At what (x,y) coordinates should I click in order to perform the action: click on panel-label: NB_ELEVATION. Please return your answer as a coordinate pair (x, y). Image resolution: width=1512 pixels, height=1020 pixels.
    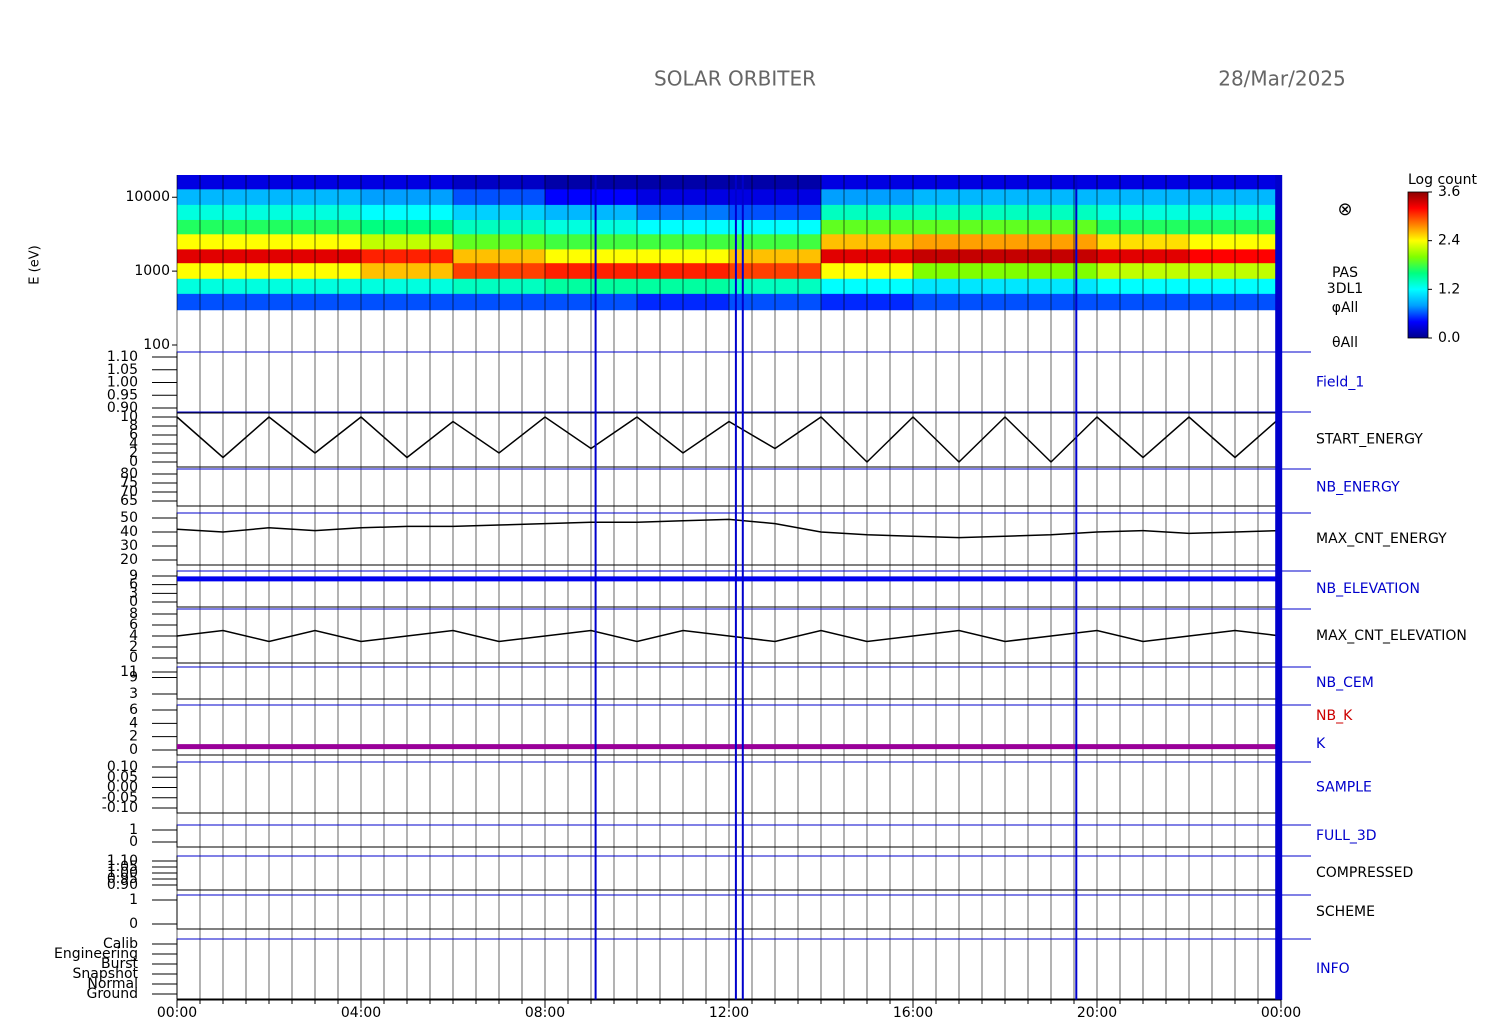
    Looking at the image, I should click on (1368, 589).